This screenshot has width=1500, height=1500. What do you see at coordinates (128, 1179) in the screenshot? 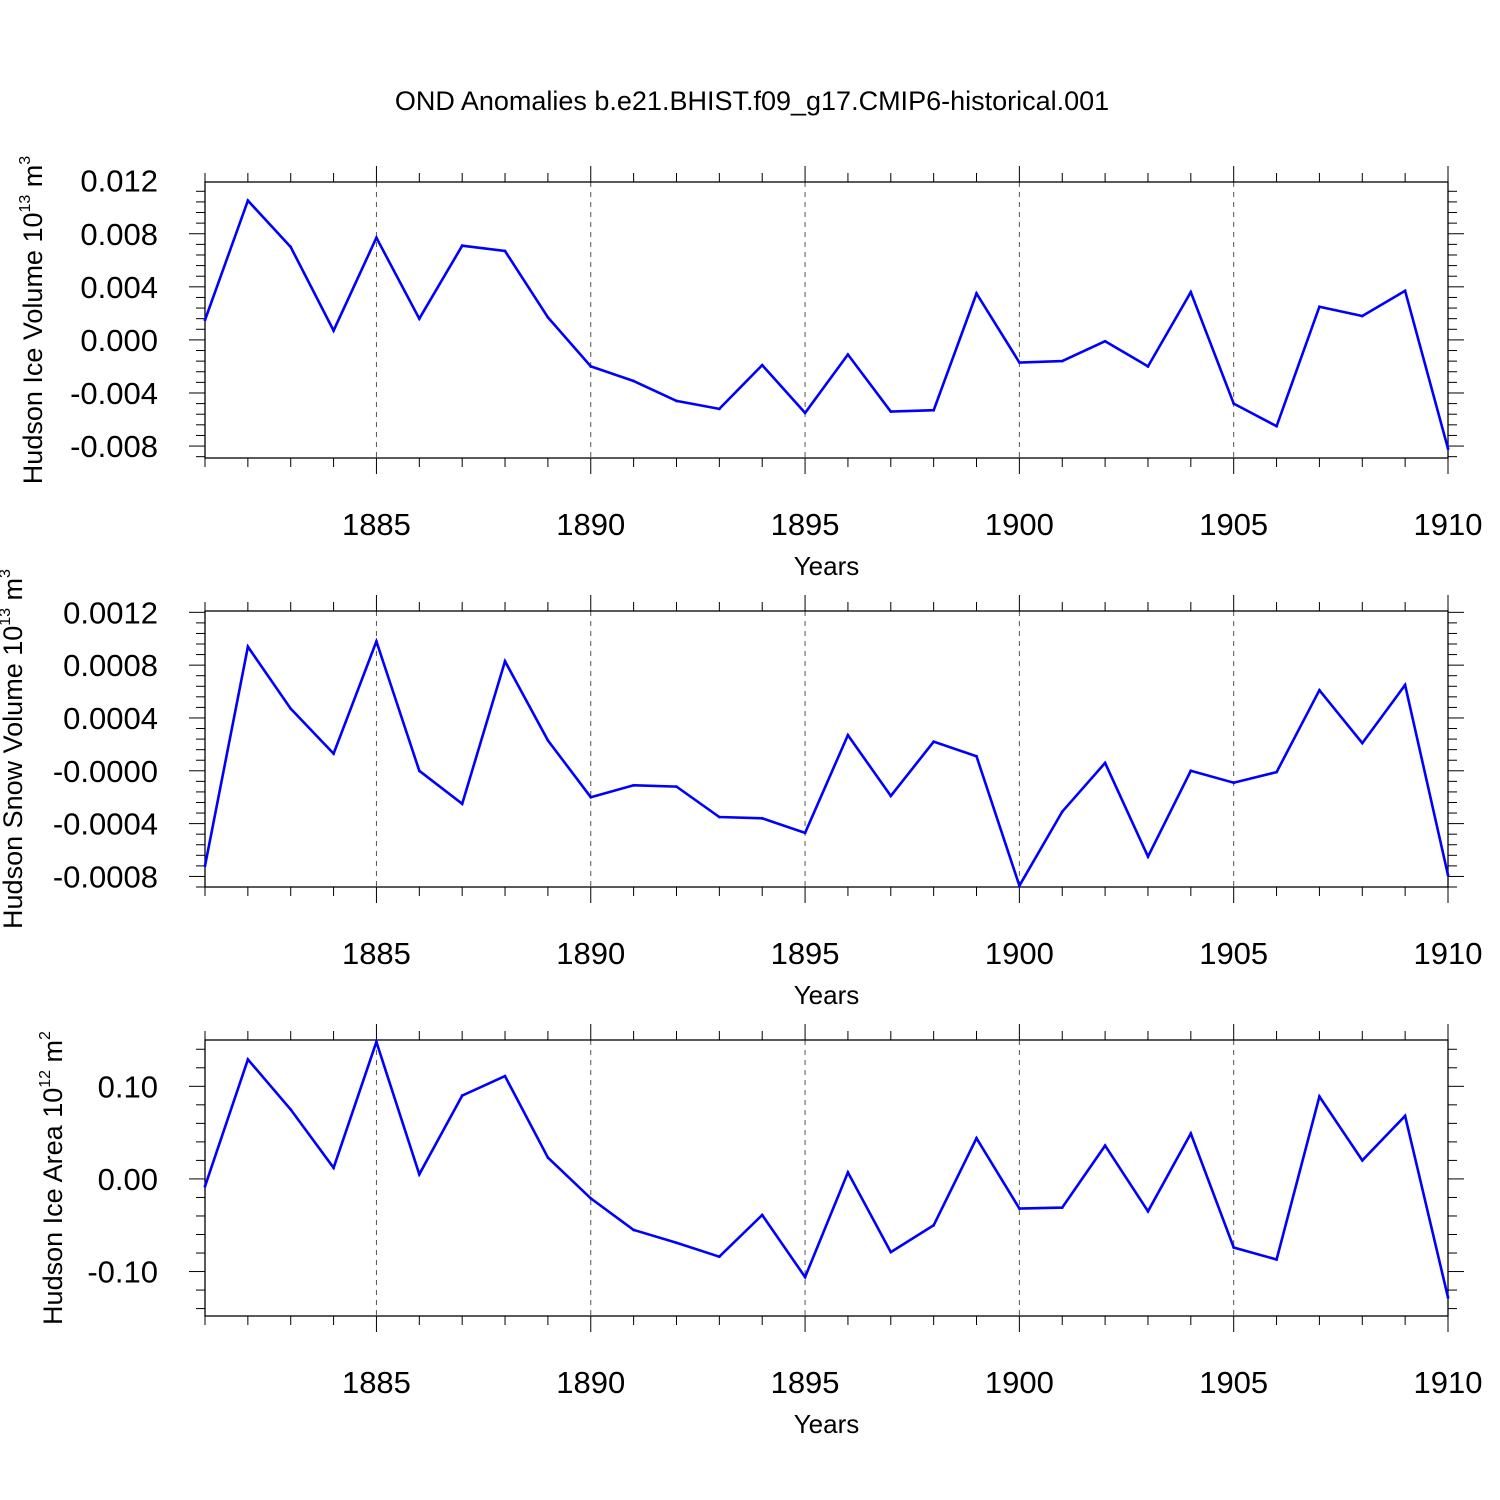
I see `y-tick-label: 0.00` at bounding box center [128, 1179].